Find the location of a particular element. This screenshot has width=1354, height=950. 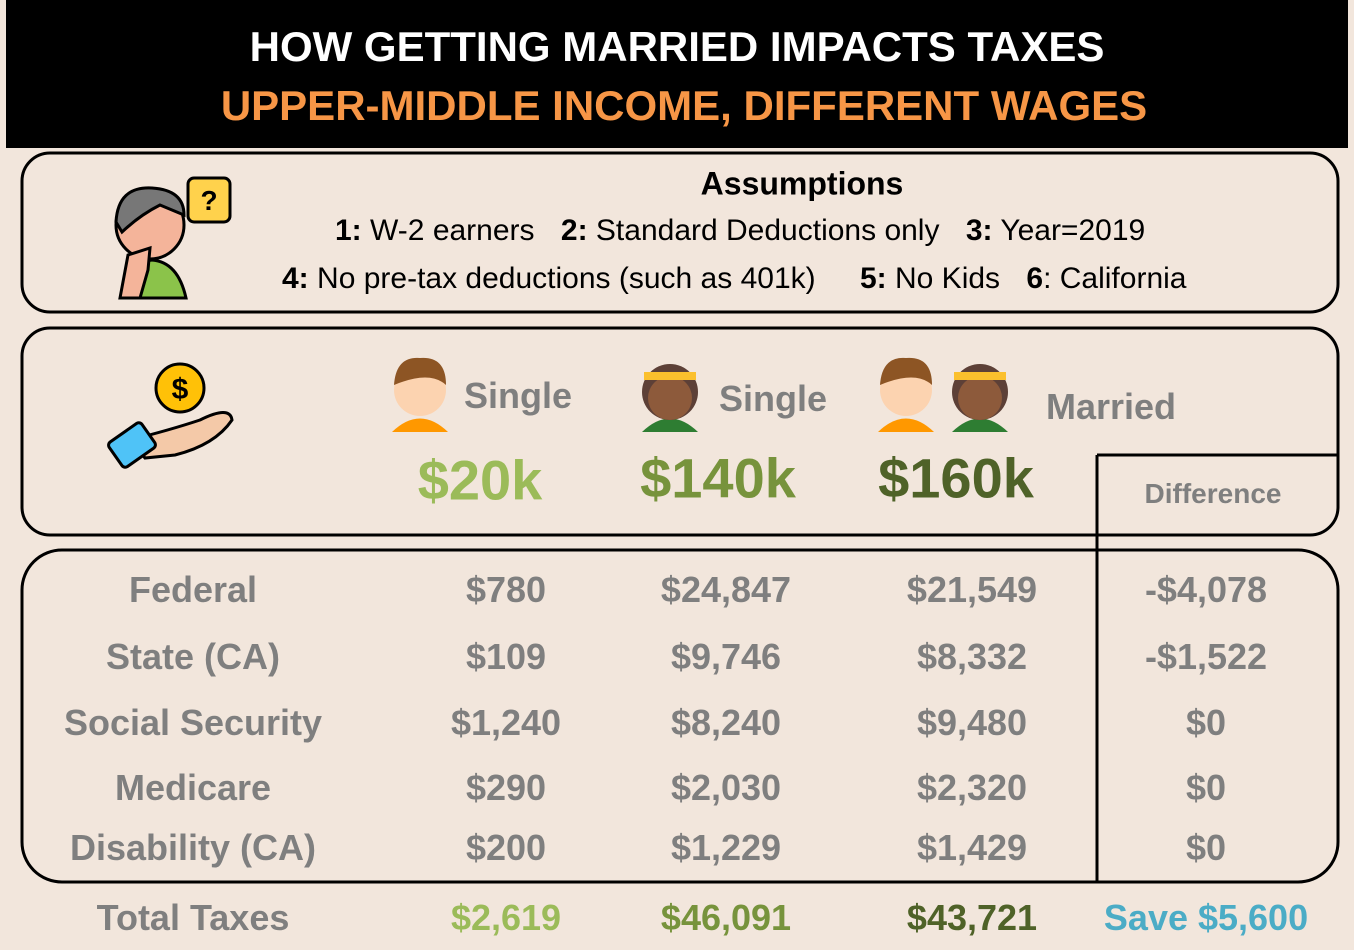

column-amount: $140k is located at coordinates (718, 478).